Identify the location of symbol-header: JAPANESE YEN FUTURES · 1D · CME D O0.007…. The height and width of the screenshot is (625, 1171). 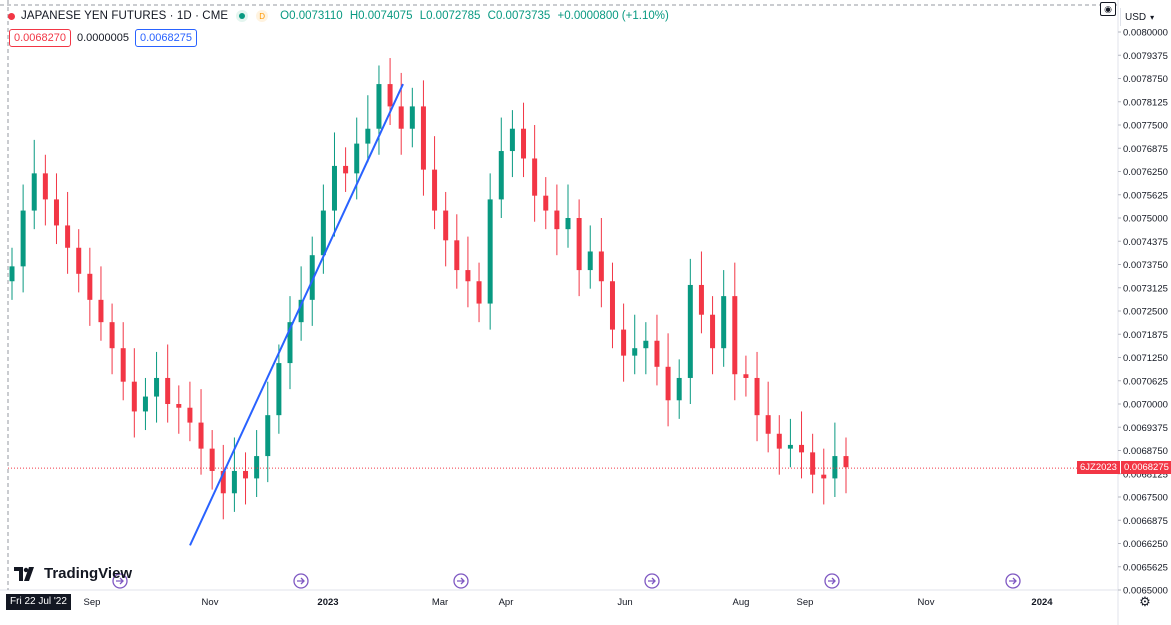
(338, 16).